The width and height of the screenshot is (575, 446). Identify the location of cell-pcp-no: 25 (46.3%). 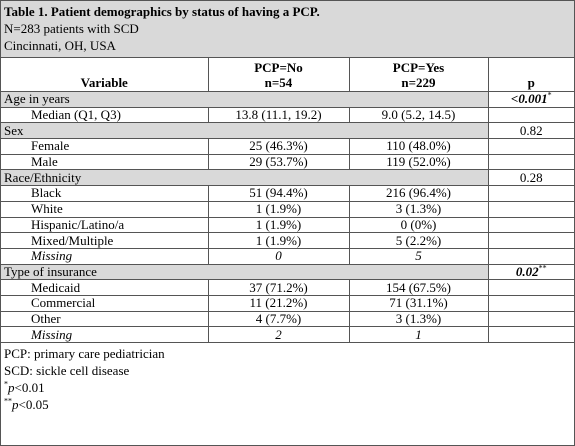
(278, 146).